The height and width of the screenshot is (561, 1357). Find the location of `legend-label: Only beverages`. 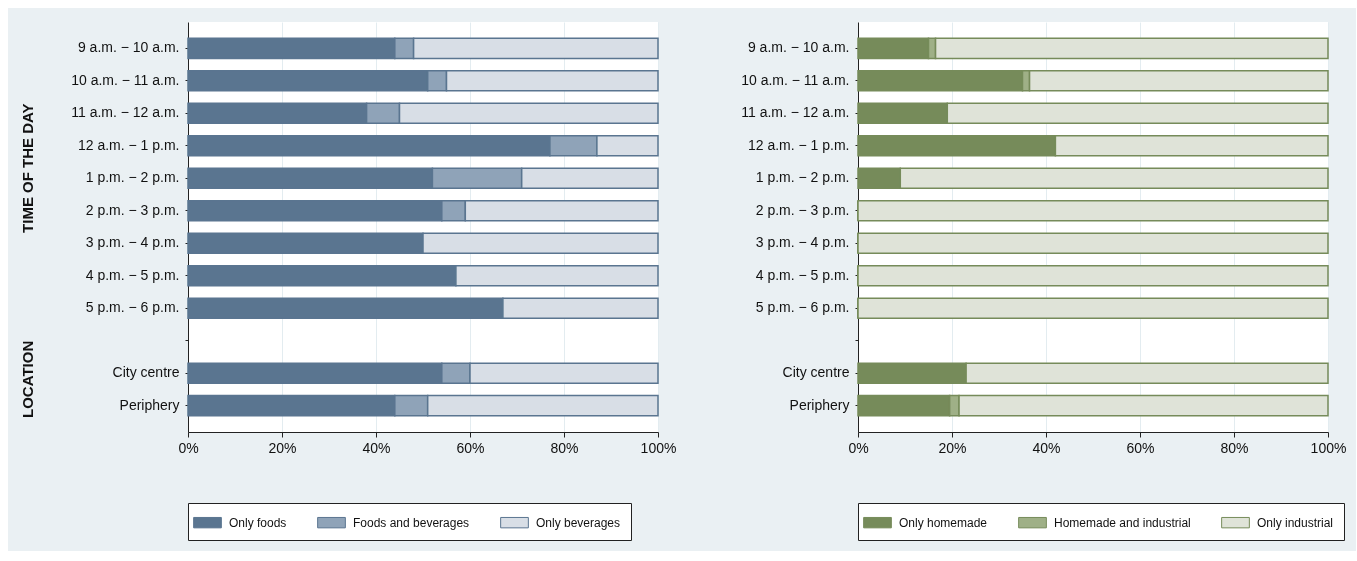

legend-label: Only beverages is located at coordinates (578, 522).